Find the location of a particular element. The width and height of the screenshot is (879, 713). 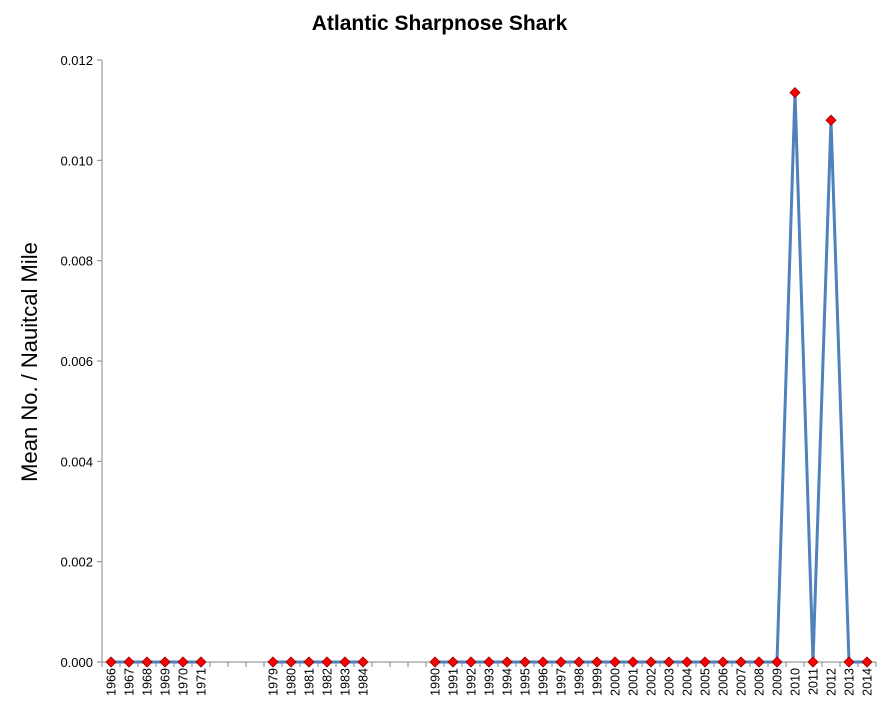

x-tick-label: 2011 is located at coordinates (814, 681).